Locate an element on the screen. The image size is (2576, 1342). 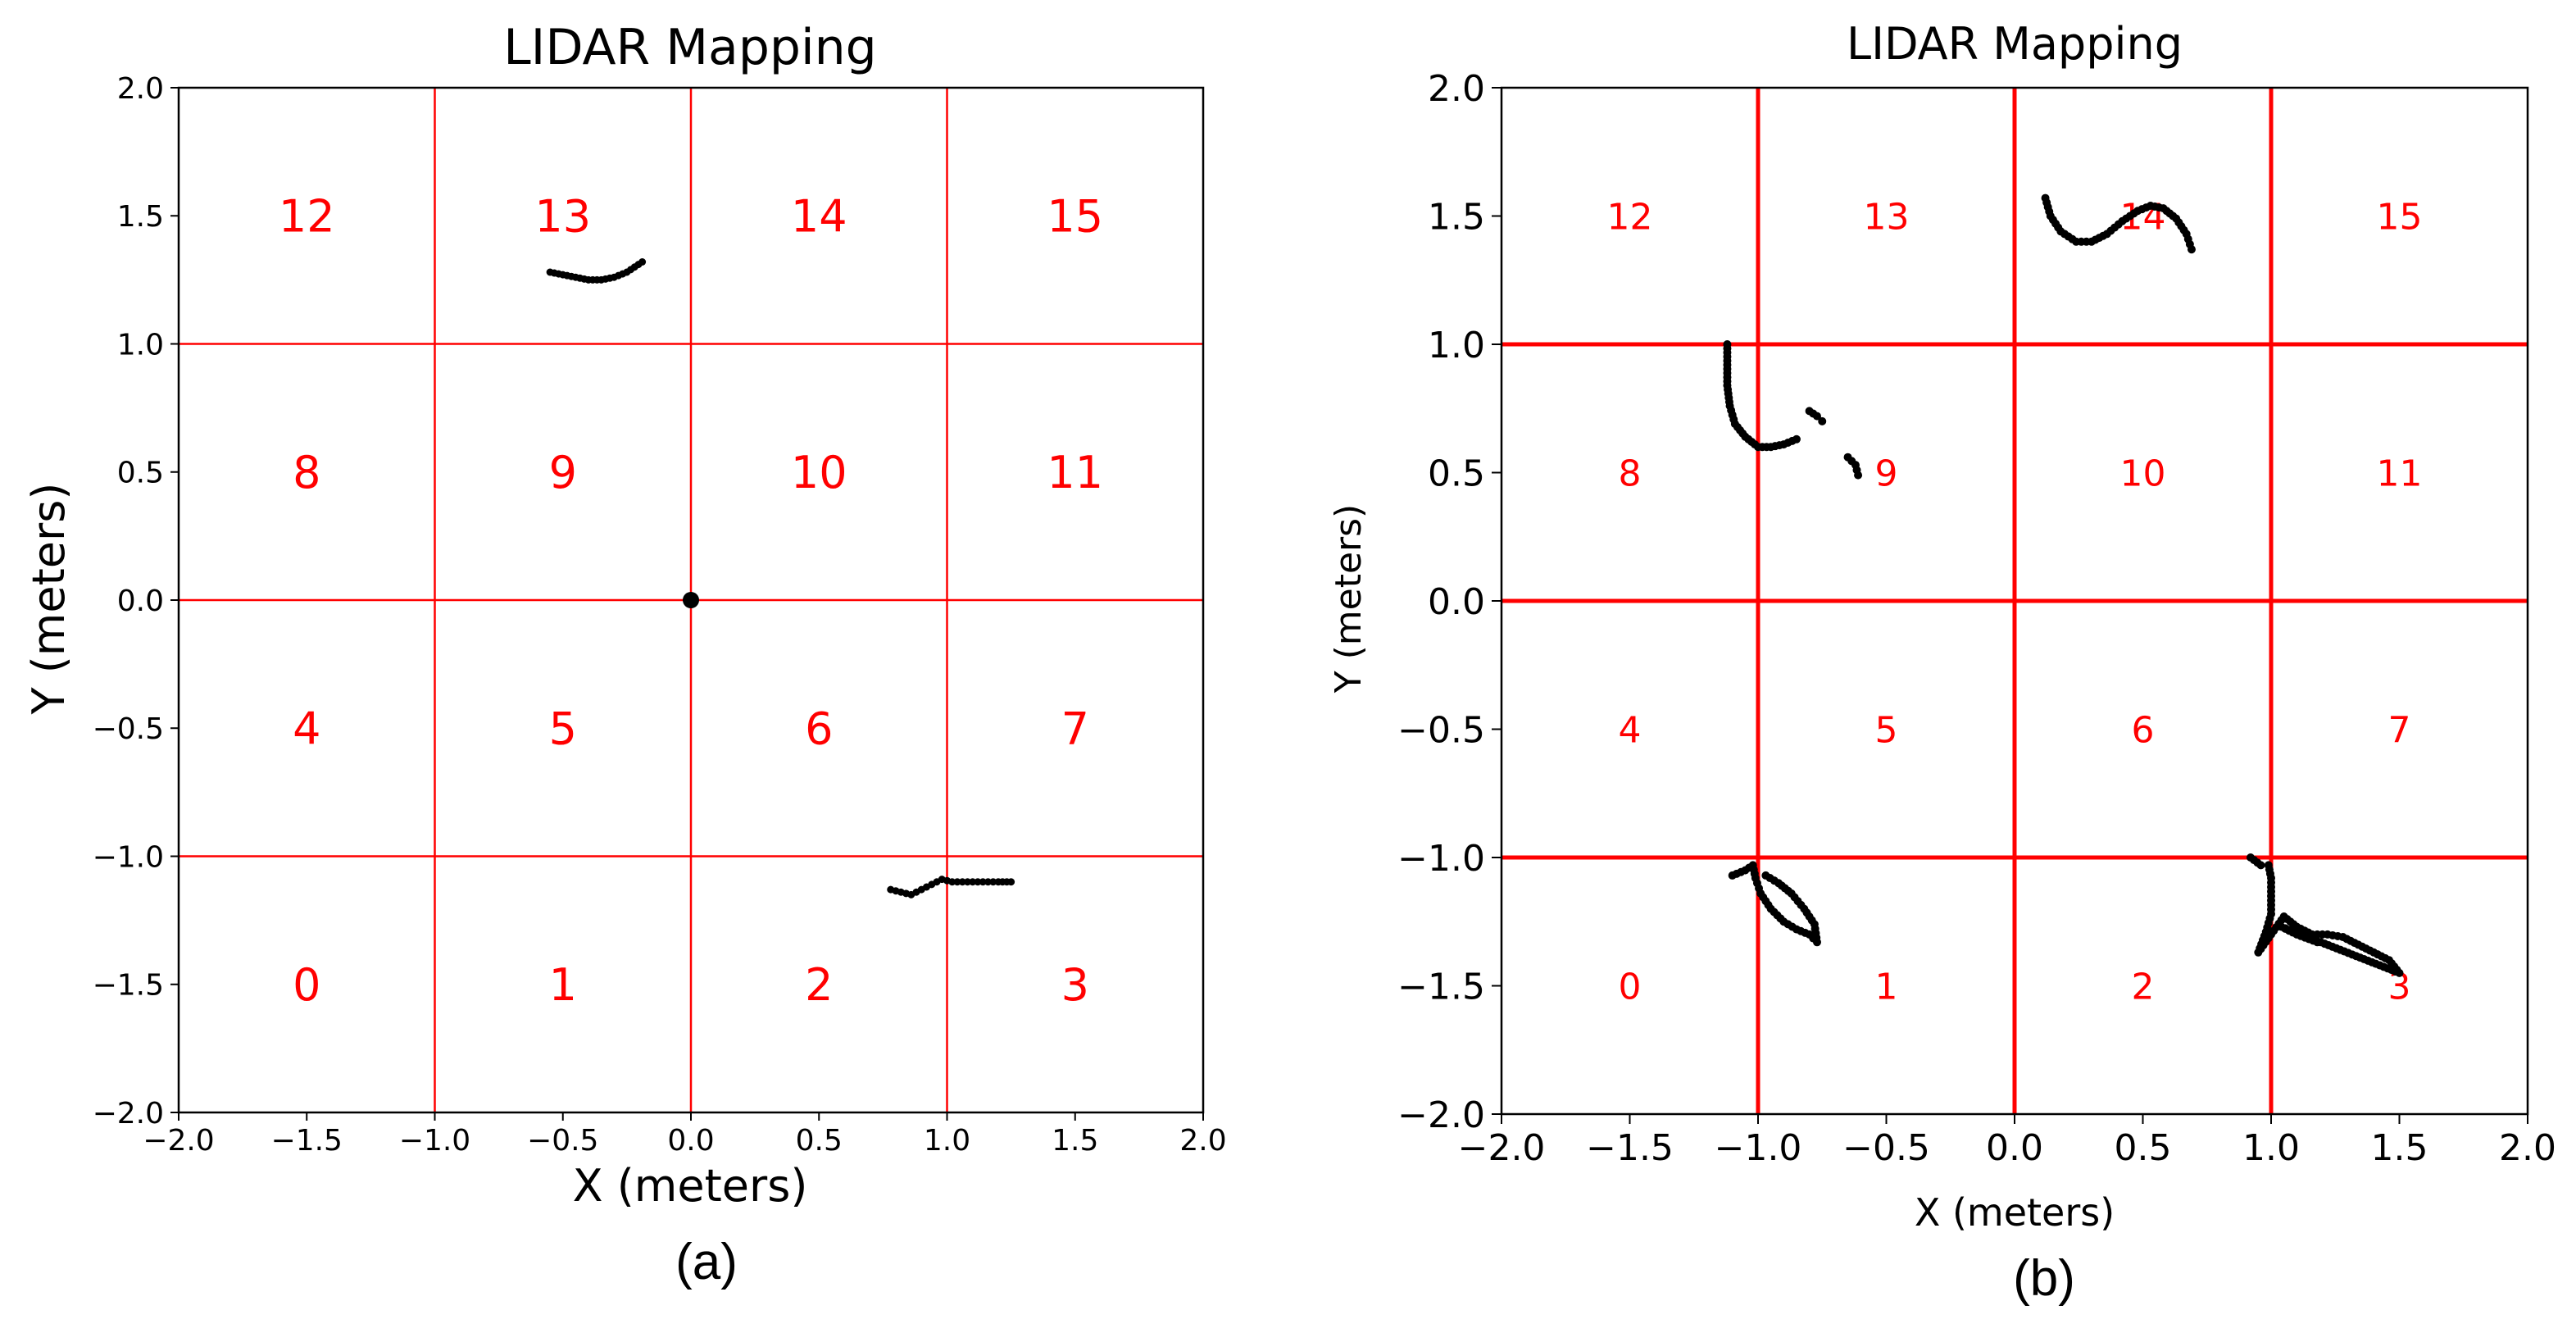
cell-label: 14 is located at coordinates (819, 217).